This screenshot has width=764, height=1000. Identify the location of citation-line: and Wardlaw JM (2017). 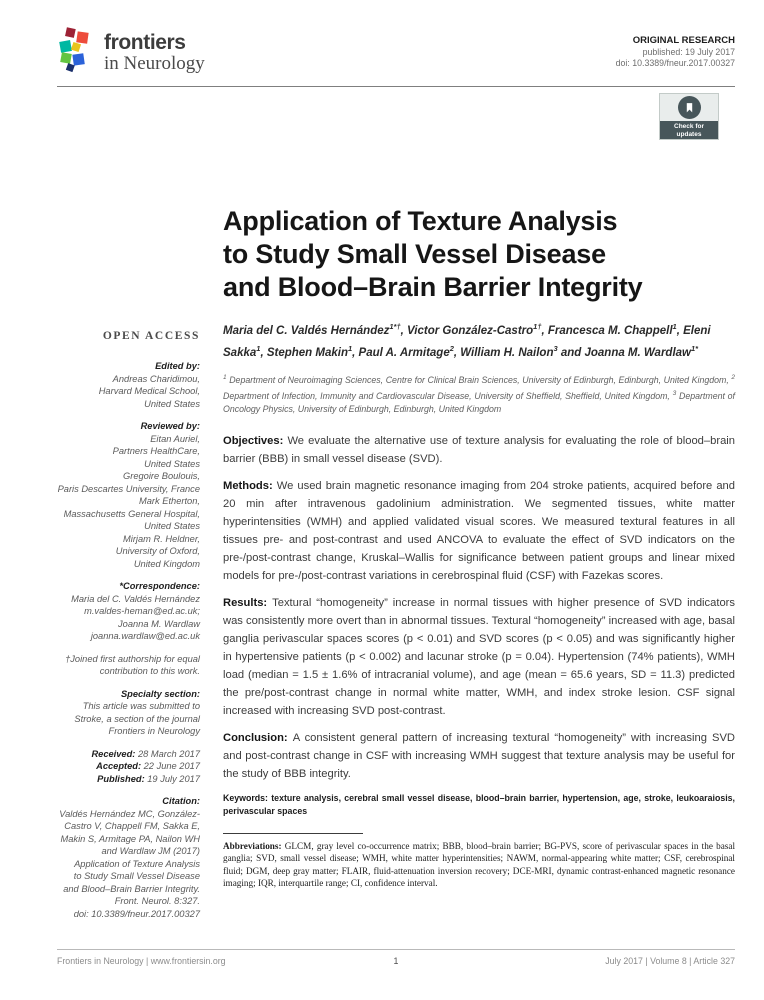
(150, 851).